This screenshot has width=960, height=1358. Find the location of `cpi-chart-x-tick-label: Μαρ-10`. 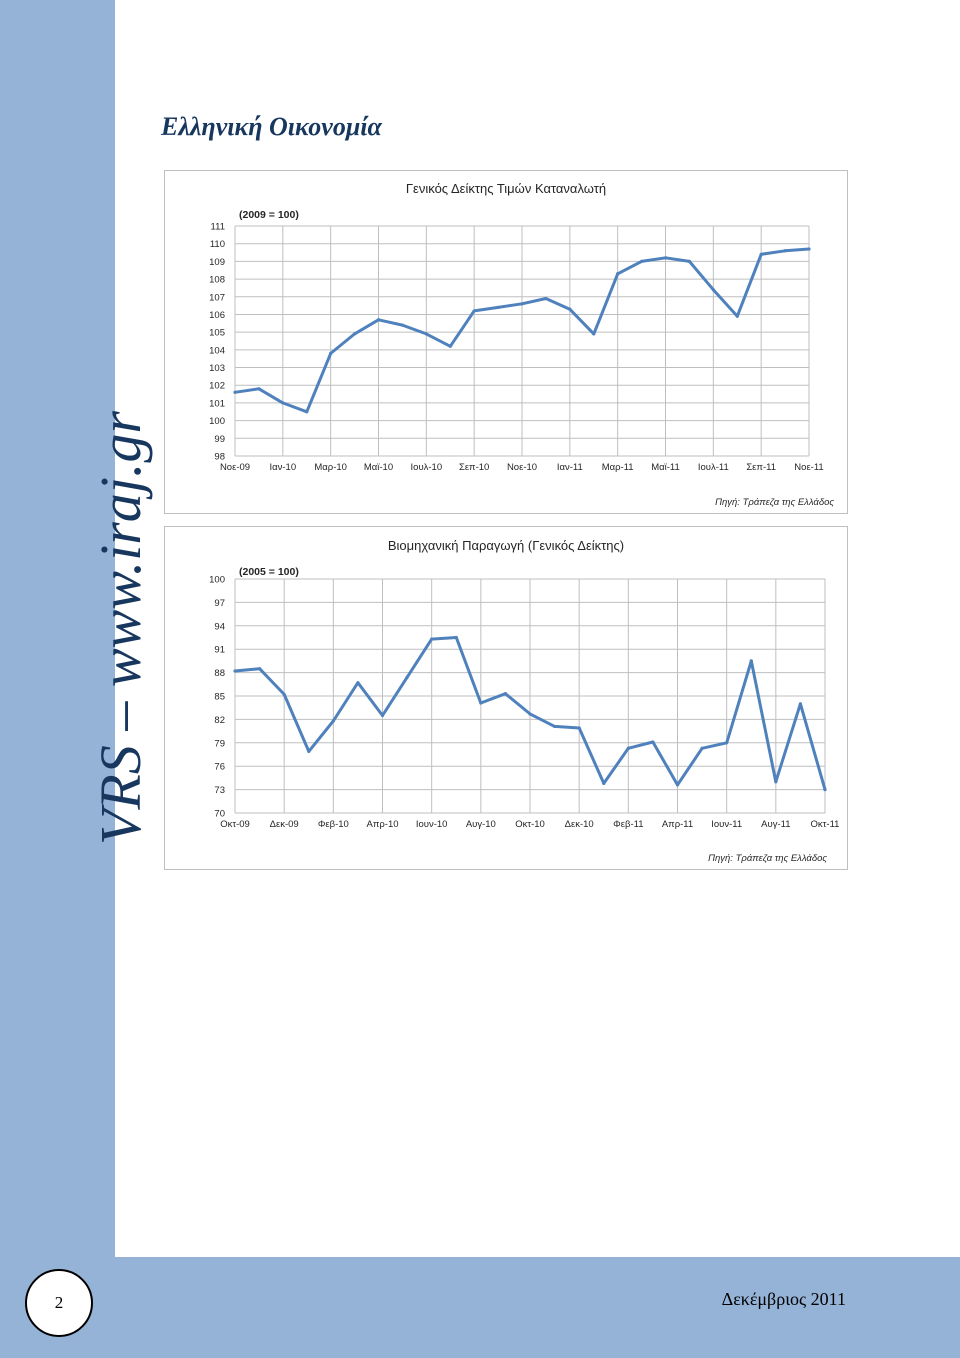

cpi-chart-x-tick-label: Μαρ-10 is located at coordinates (330, 467).